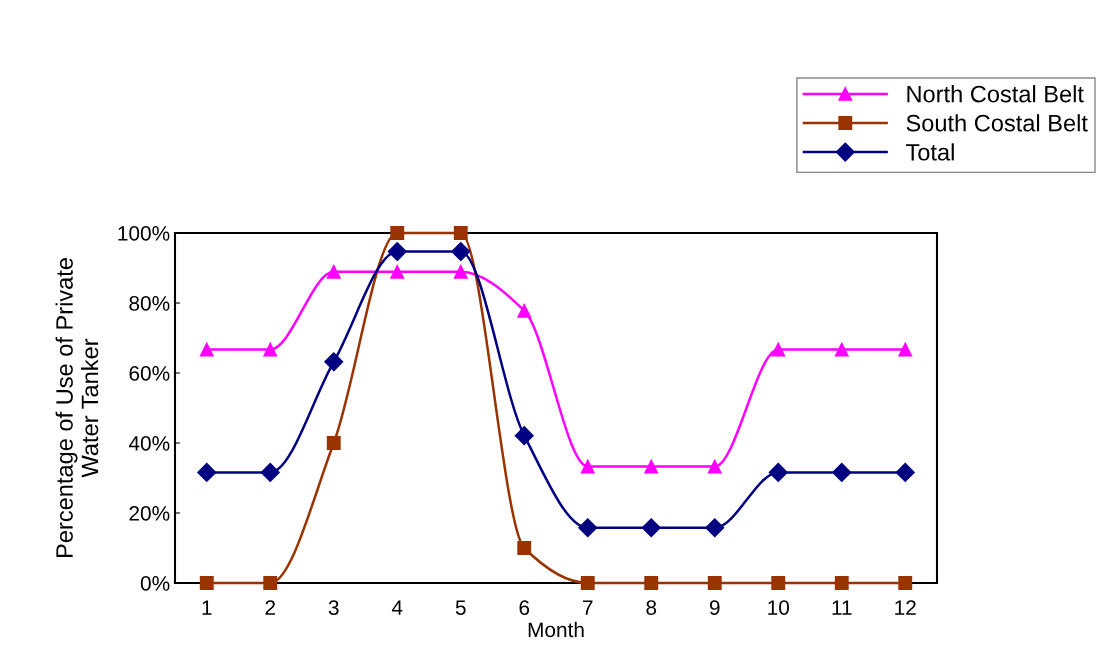 The image size is (1108, 666). I want to click on x-tick-label: 3, so click(333, 607).